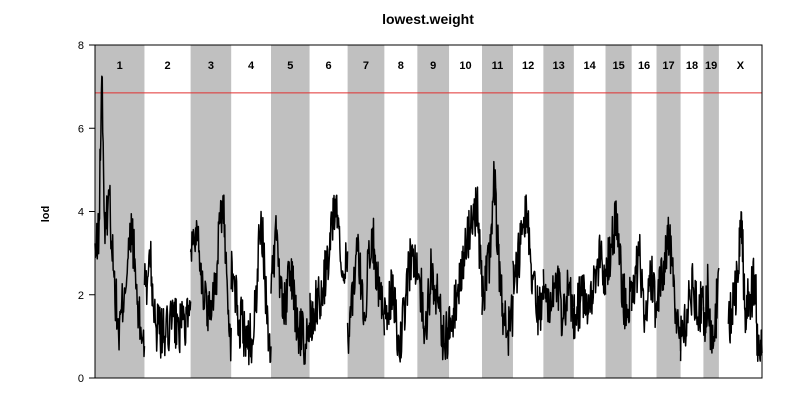 This screenshot has height=400, width=800. Describe the element at coordinates (668, 66) in the screenshot. I see `chromosome-label-17: 17` at that location.